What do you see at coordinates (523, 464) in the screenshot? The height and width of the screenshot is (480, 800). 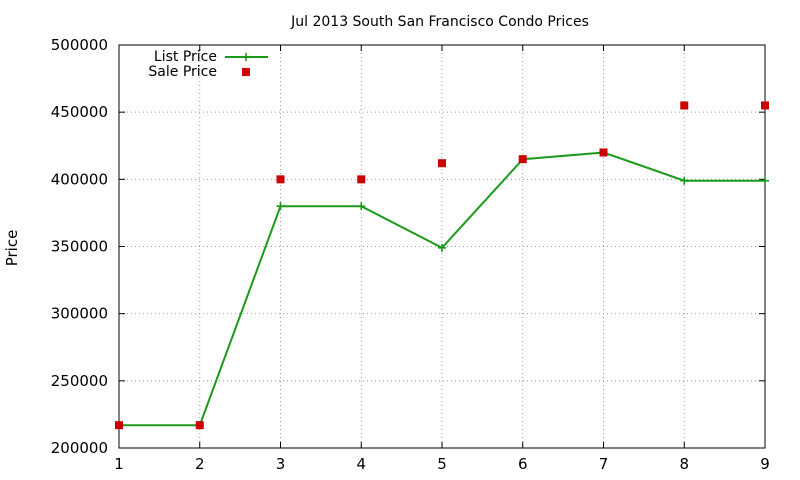 I see `x-tick-label: 6` at bounding box center [523, 464].